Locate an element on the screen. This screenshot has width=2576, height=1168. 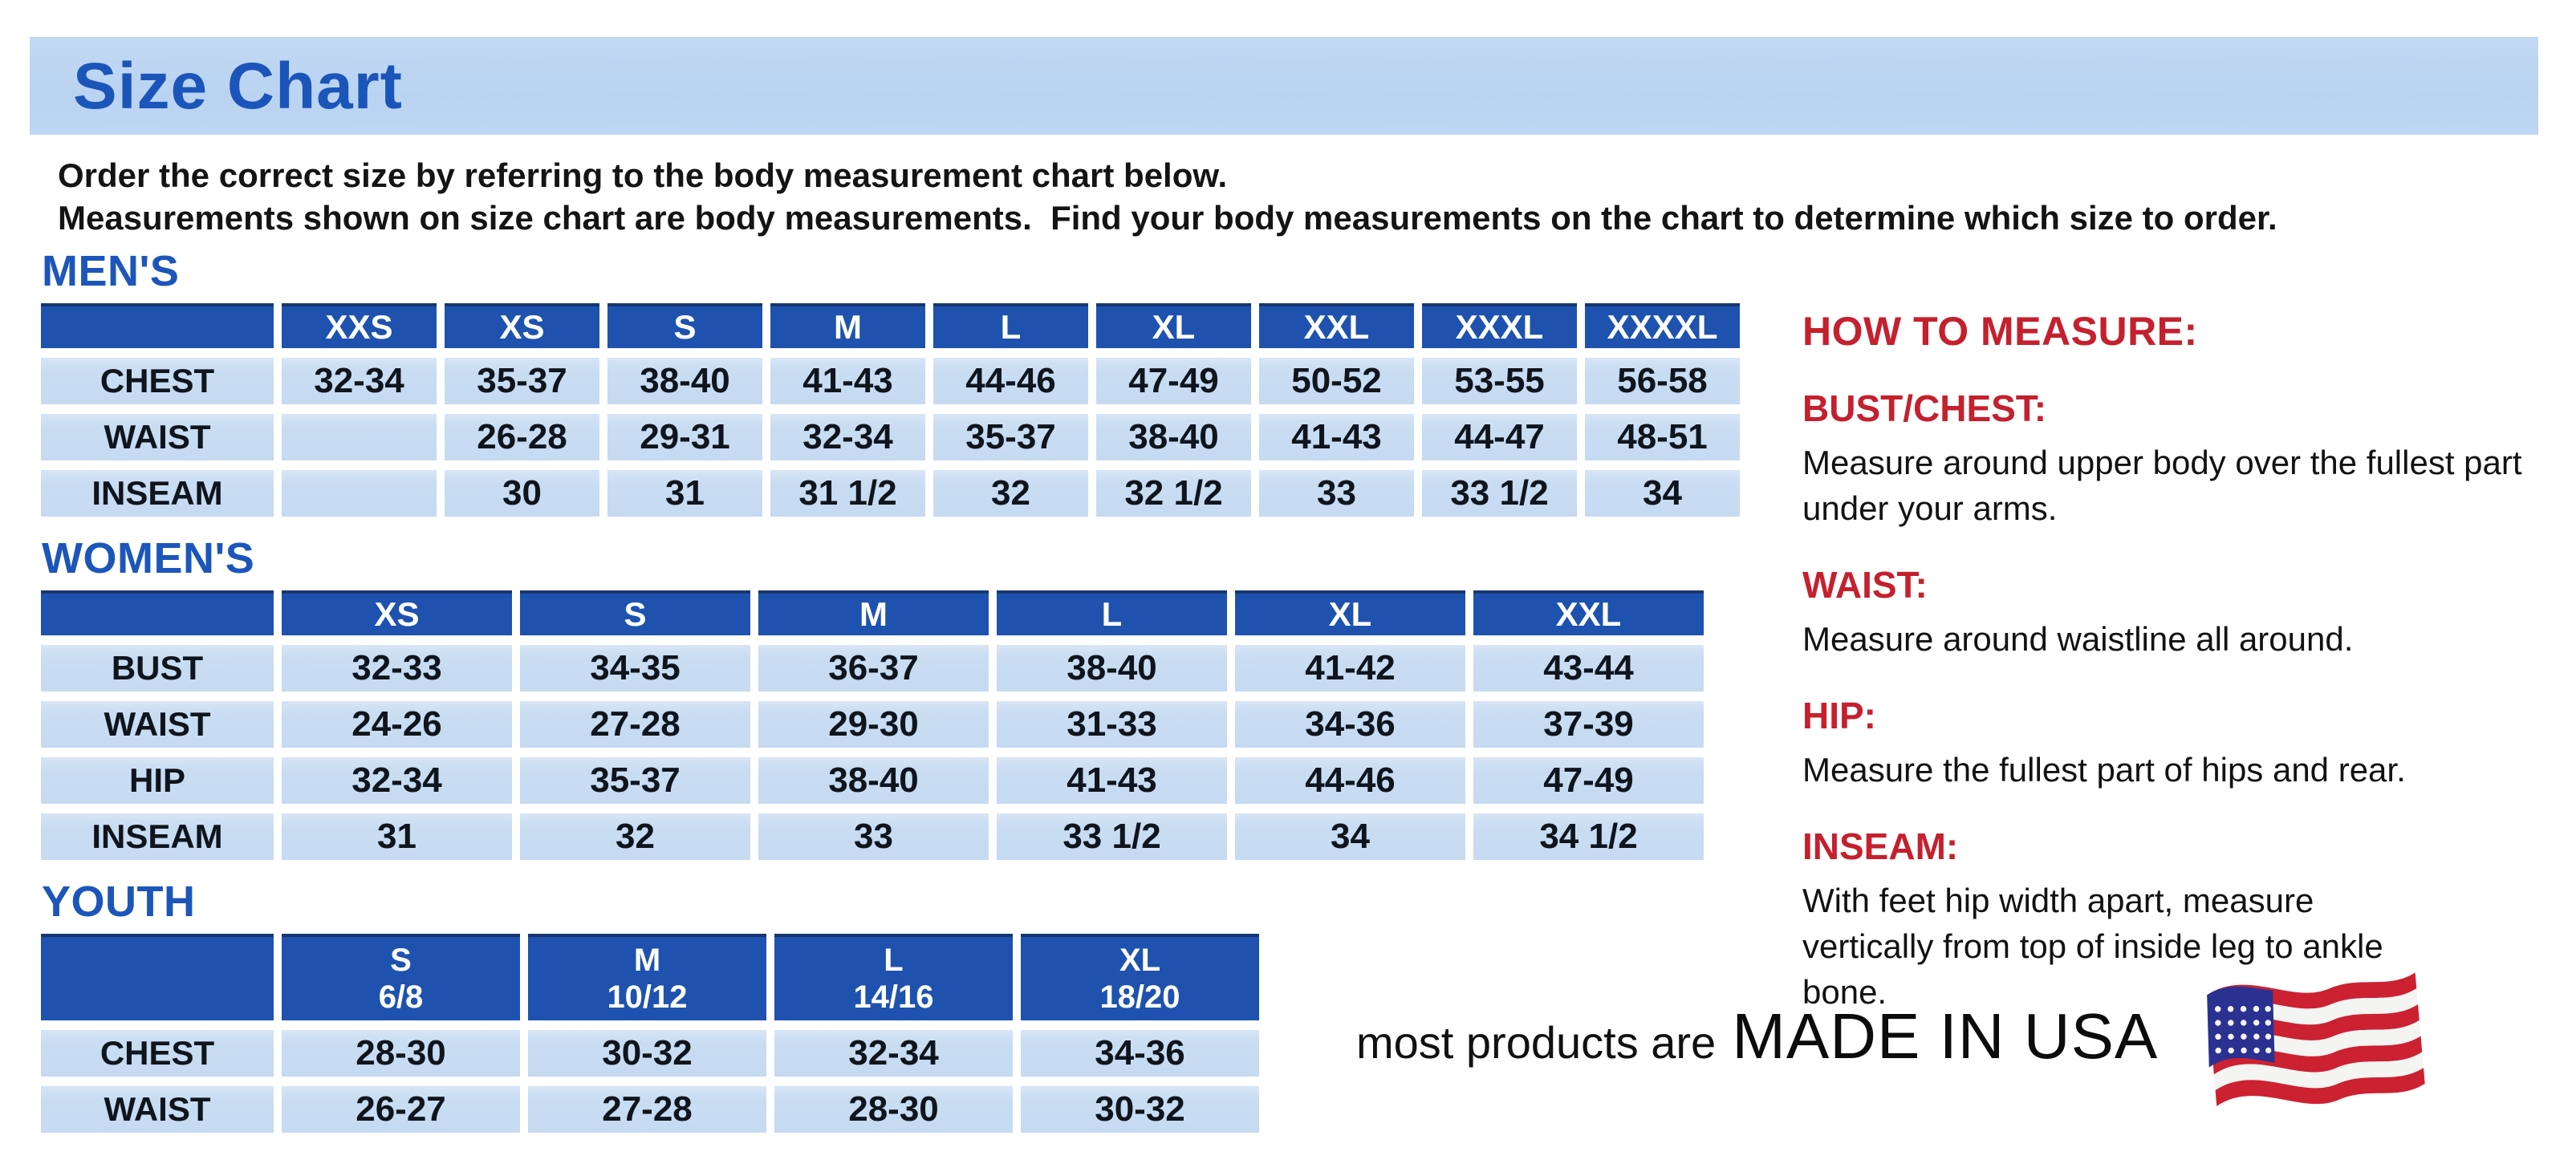
title-band: Size Chart is located at coordinates (1284, 86).